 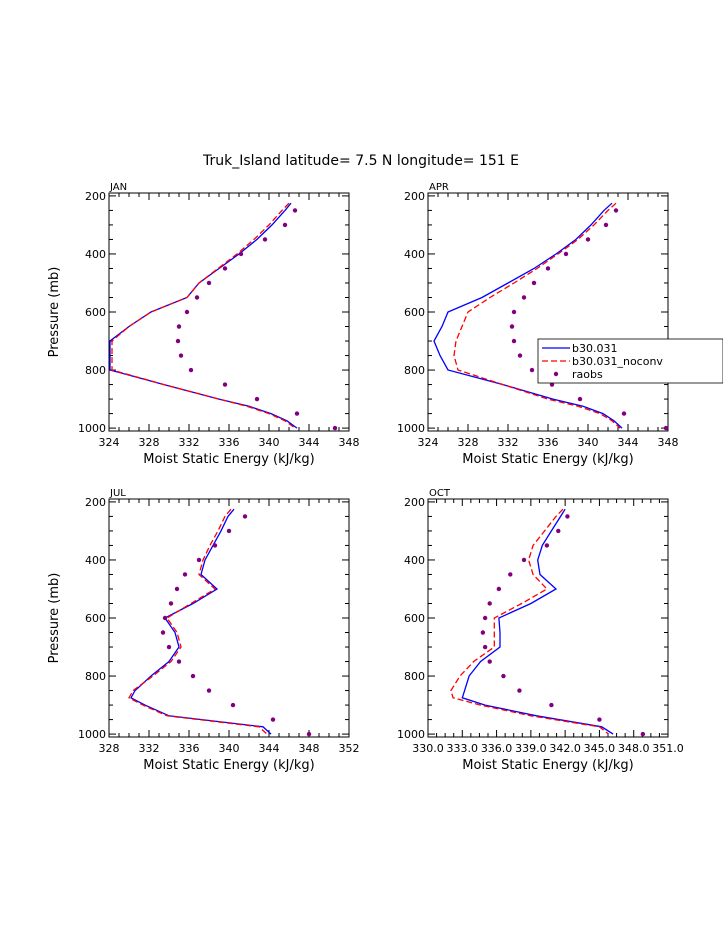 What do you see at coordinates (109, 442) in the screenshot?
I see `x-tick-label: 324` at bounding box center [109, 442].